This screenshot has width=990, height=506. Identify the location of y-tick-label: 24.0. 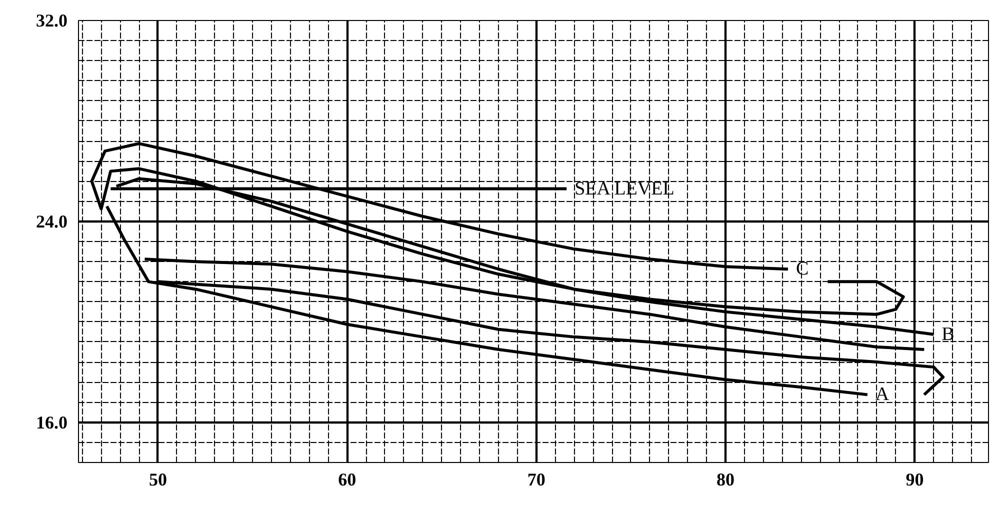
(52, 221).